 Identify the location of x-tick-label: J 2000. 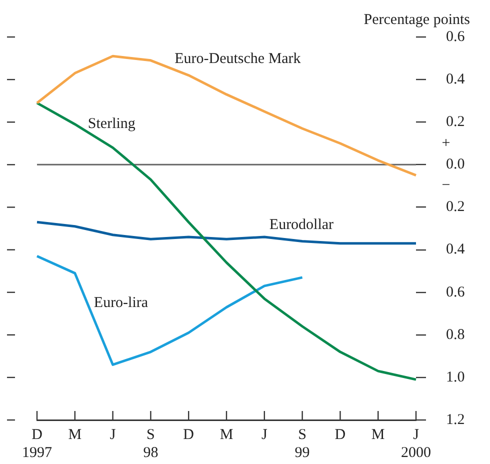
(416, 443).